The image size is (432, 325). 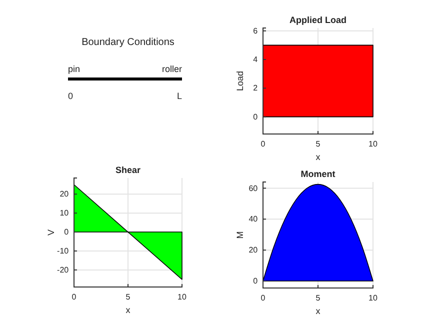 I want to click on y-tick-label: 40, so click(x=253, y=219).